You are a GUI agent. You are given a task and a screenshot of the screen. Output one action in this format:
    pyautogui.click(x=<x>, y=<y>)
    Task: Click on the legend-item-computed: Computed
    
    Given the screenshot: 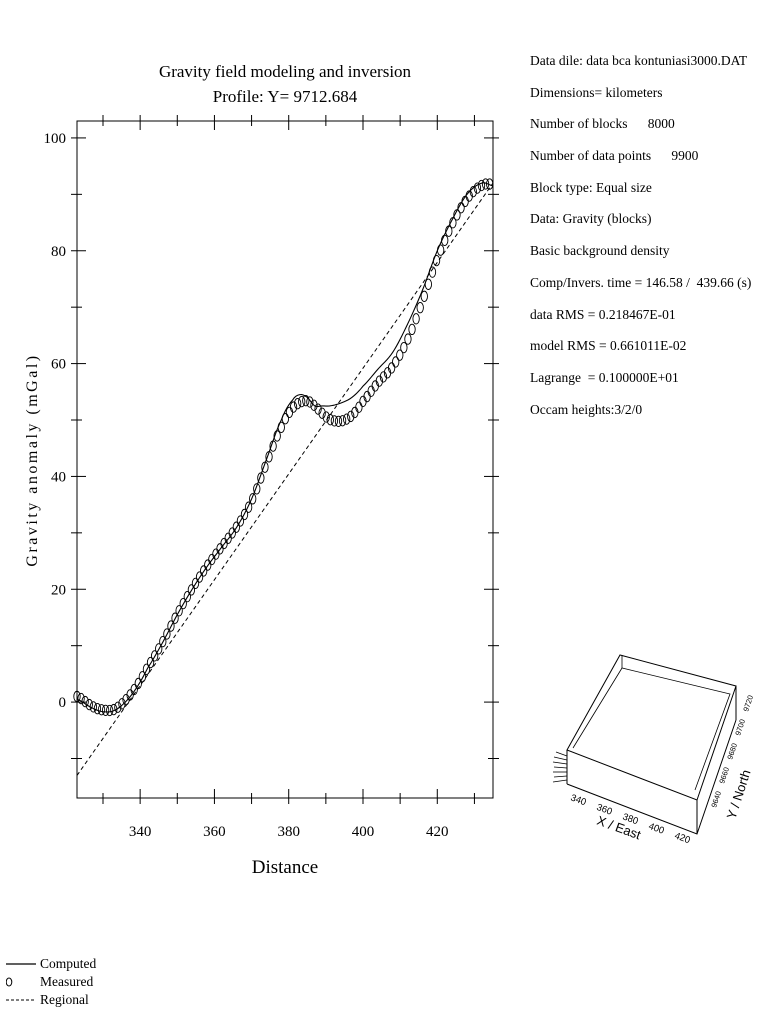 What is the action you would take?
    pyautogui.click(x=51, y=964)
    